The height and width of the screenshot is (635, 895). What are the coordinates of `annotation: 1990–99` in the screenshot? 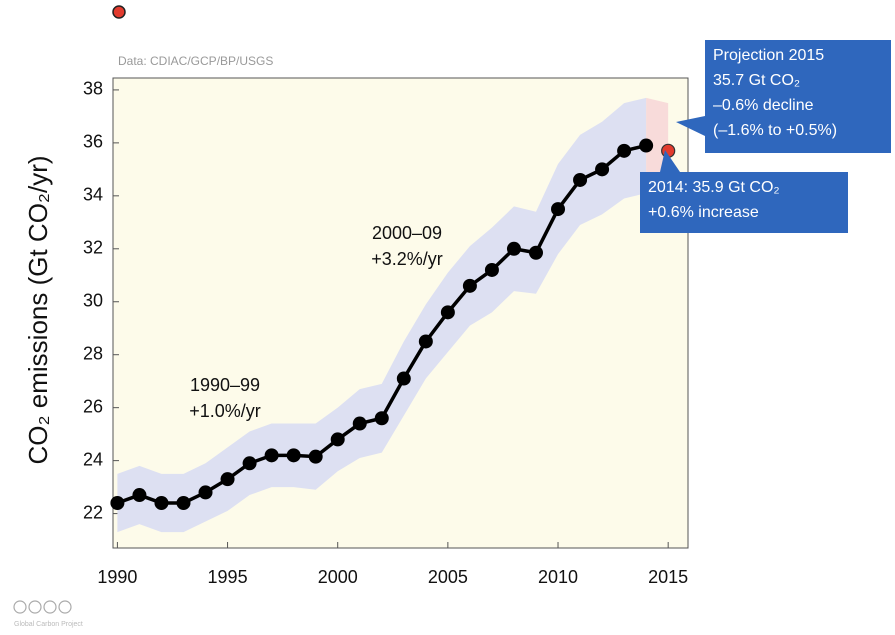 It's located at (225, 385).